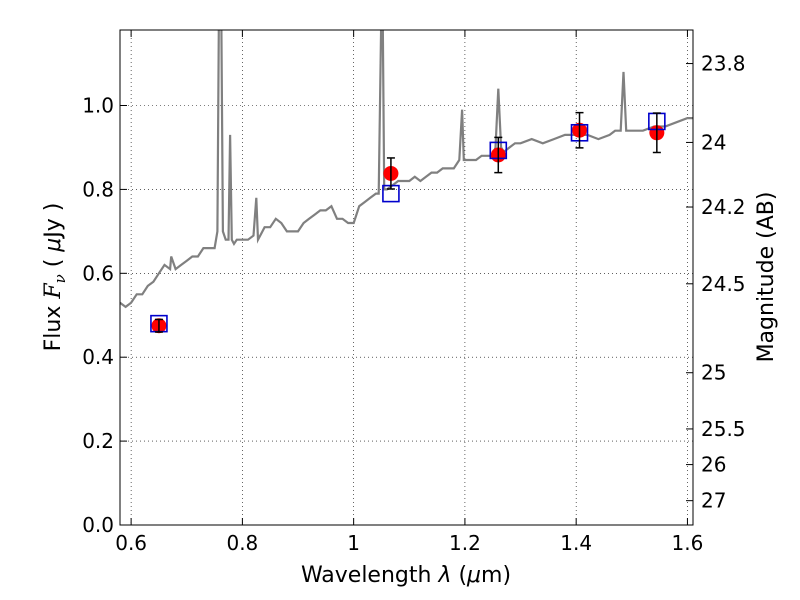 This screenshot has width=800, height=600. Describe the element at coordinates (98, 273) in the screenshot. I see `y-tick-label: 0.6` at that location.